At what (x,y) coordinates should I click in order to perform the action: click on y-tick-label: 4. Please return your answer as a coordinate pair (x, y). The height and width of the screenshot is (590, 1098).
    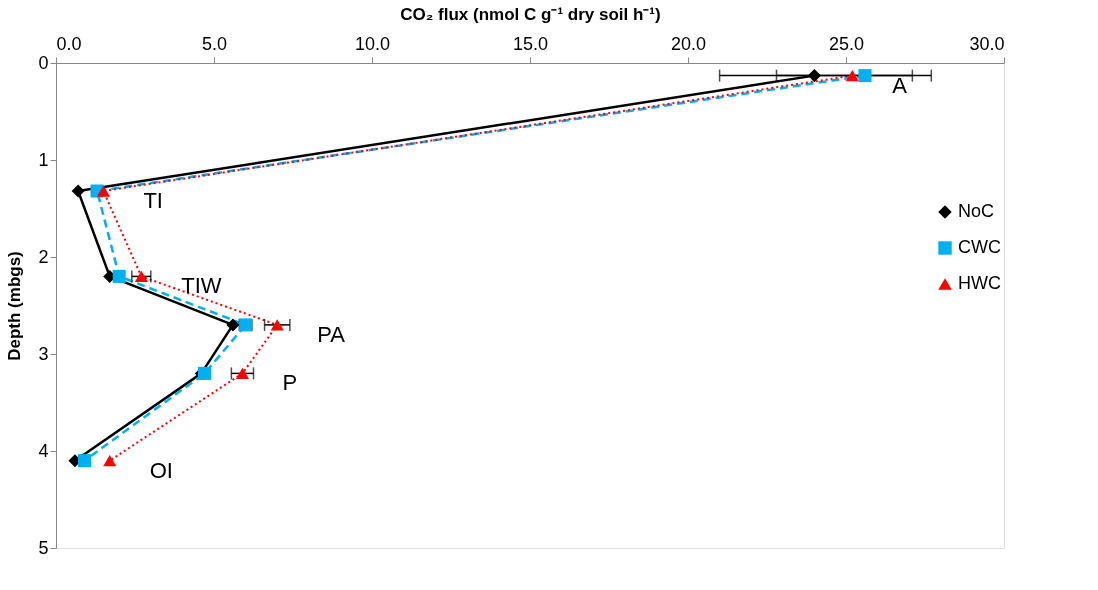
    Looking at the image, I should click on (43, 450).